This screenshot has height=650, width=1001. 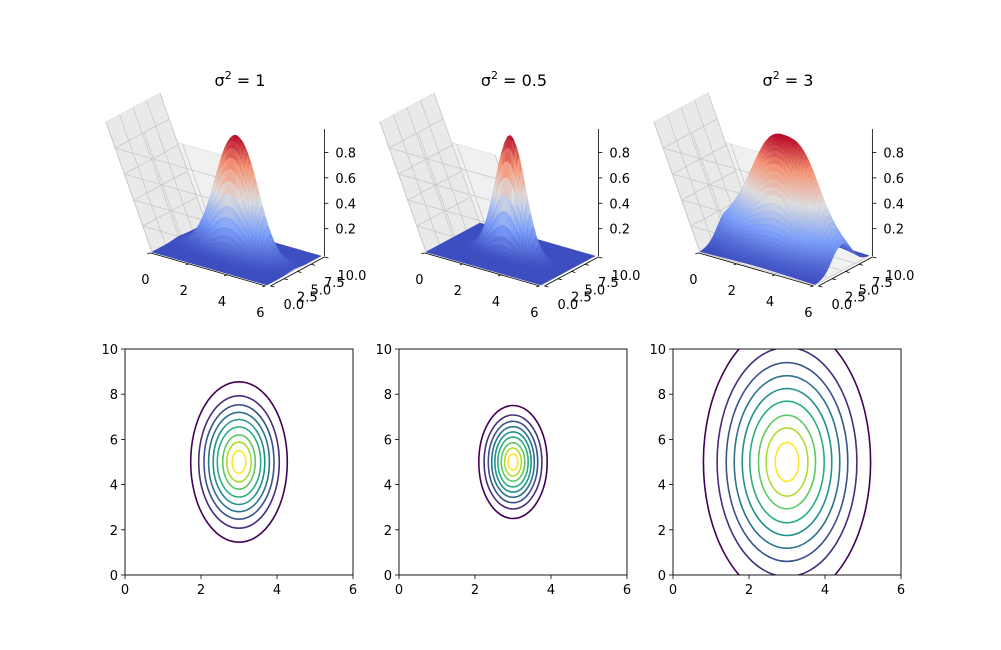 What do you see at coordinates (240, 79) in the screenshot?
I see `panel-title-1: σ2 = 1` at bounding box center [240, 79].